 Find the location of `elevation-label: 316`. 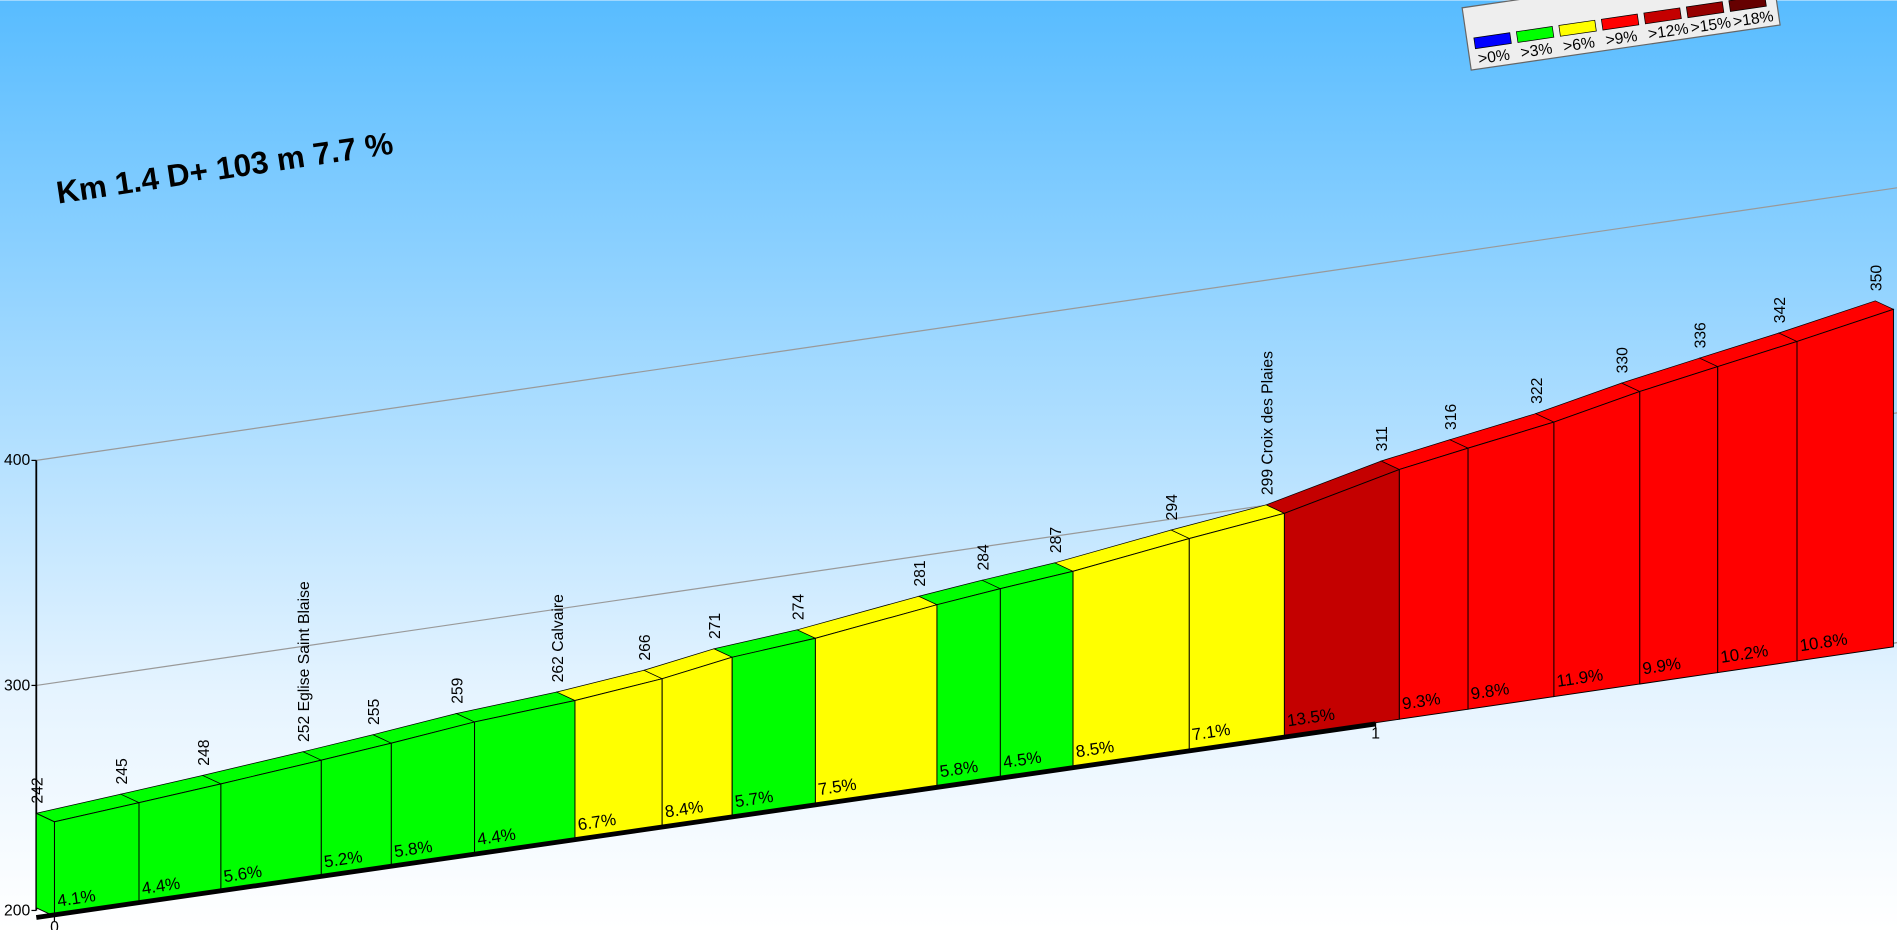

elevation-label: 316 is located at coordinates (1451, 417).